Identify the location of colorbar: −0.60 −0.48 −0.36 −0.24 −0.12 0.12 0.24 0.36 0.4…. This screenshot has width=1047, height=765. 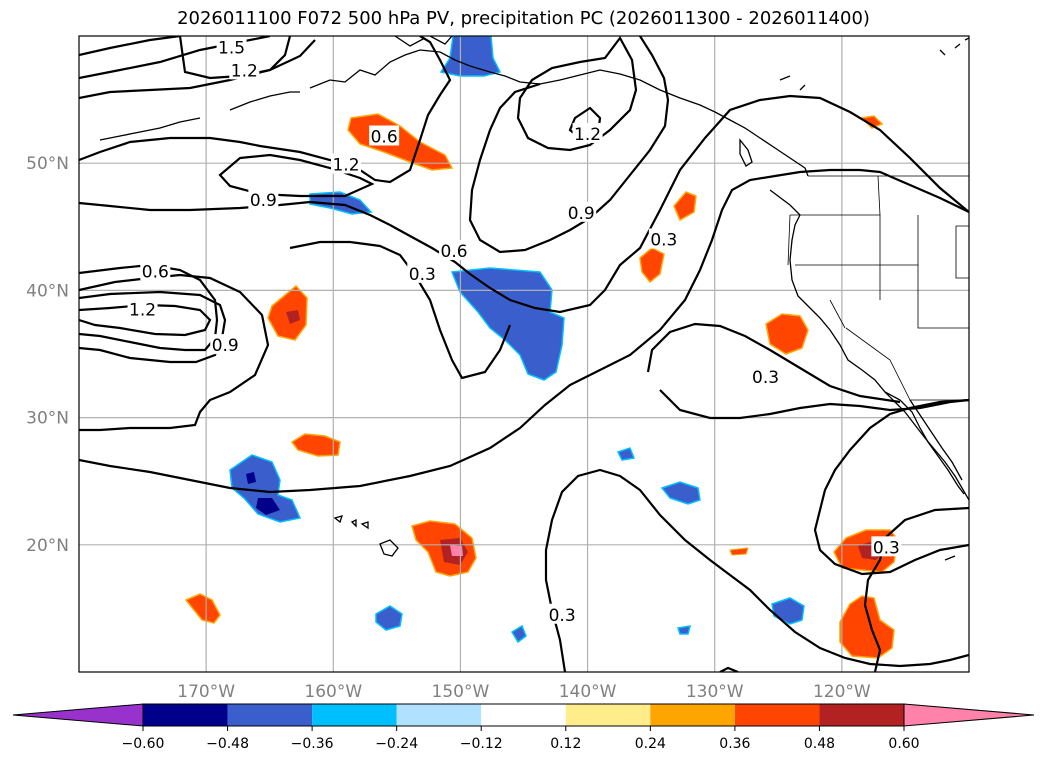
(523, 727).